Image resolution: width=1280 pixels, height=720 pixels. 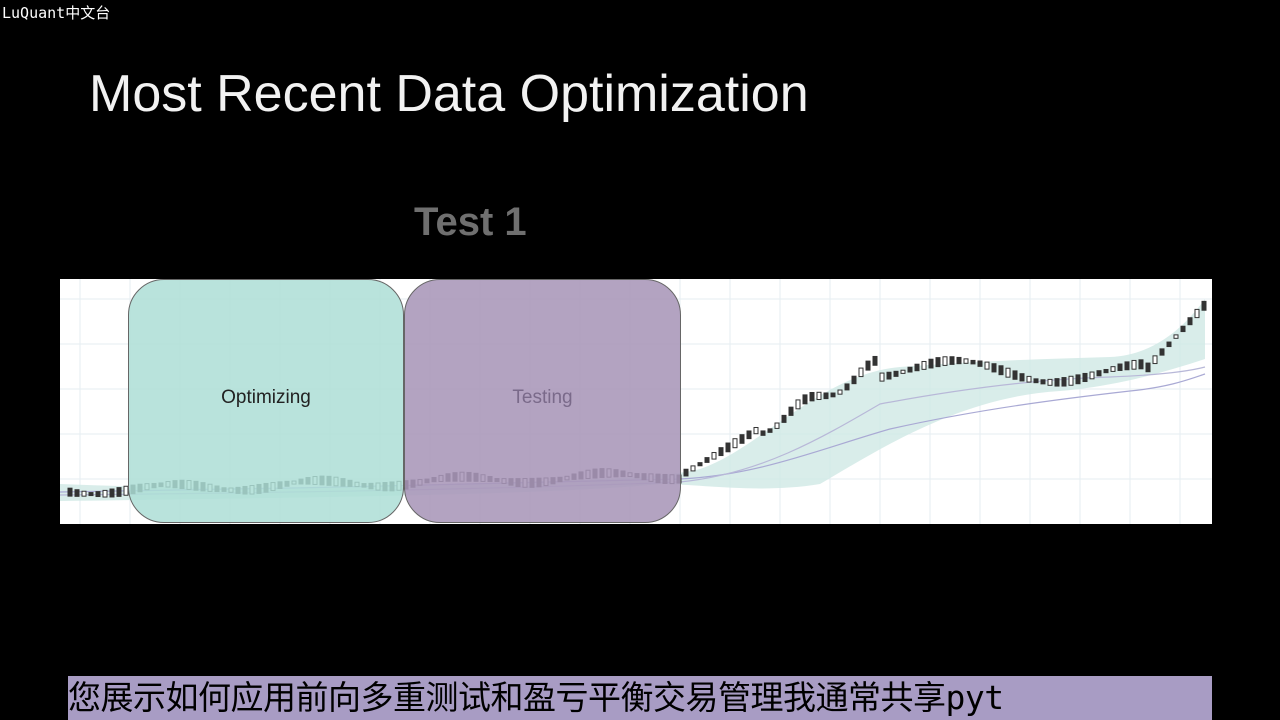 I want to click on testing-window: Testing, so click(x=542, y=401).